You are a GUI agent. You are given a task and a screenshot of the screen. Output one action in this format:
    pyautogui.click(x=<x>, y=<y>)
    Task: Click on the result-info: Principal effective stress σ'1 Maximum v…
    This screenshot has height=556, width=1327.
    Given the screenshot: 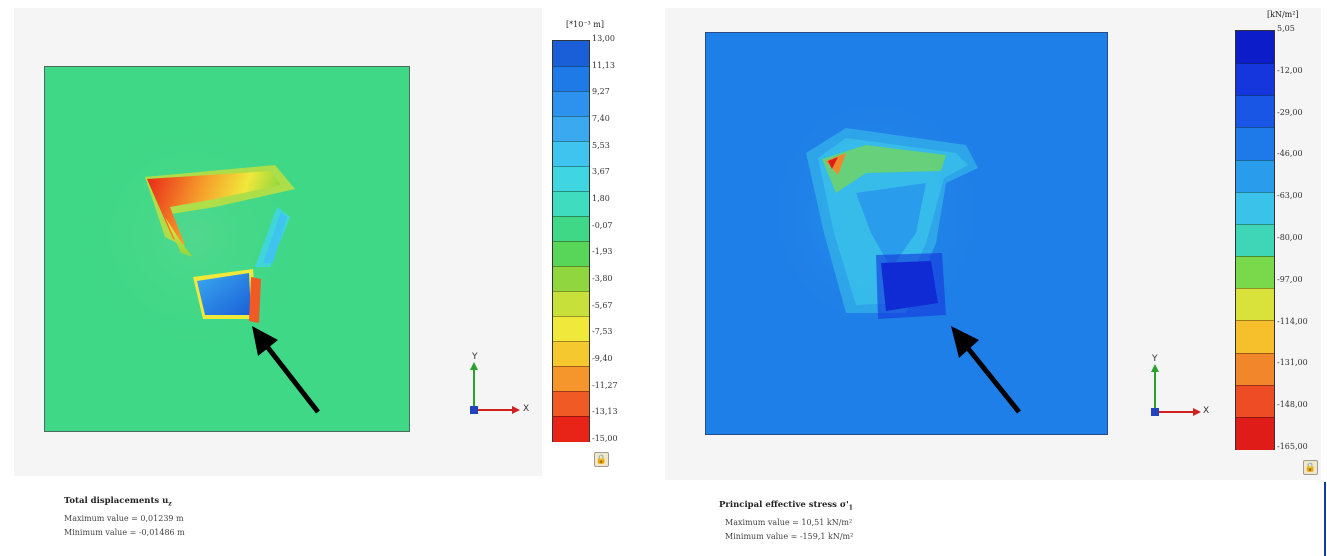 What is the action you would take?
    pyautogui.click(x=786, y=523)
    